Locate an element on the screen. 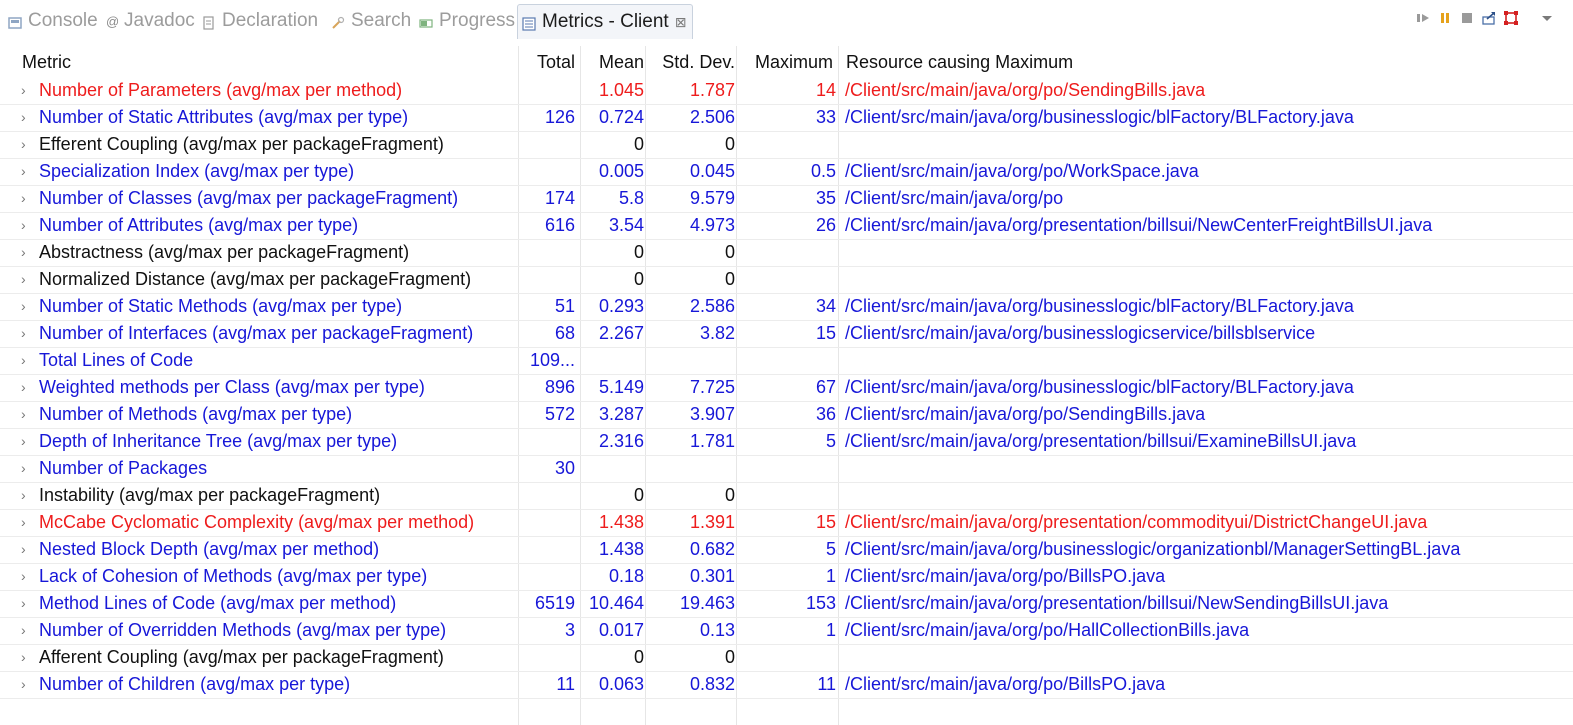 Image resolution: width=1573 pixels, height=725 pixels. std-dev-value: 0 is located at coordinates (729, 495).